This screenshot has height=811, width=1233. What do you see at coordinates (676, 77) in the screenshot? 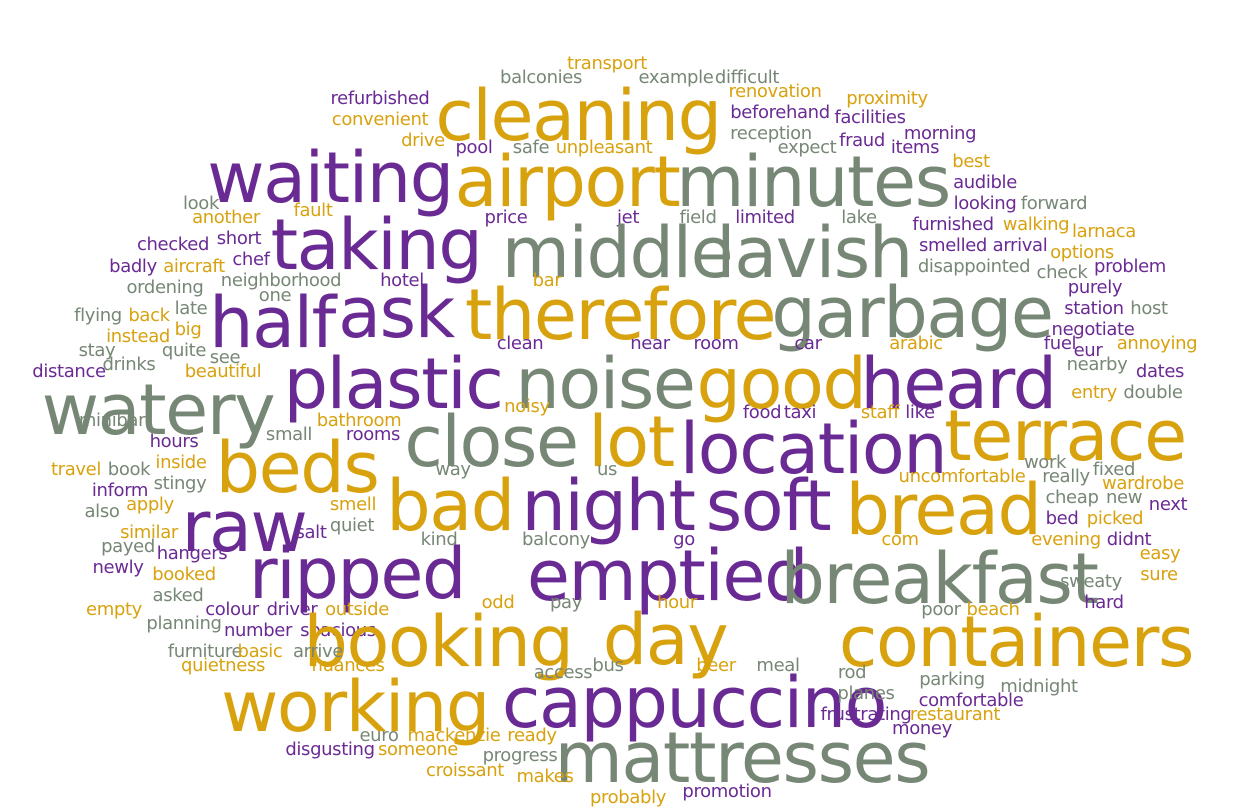
I see `cloud-word-example: example` at bounding box center [676, 77].